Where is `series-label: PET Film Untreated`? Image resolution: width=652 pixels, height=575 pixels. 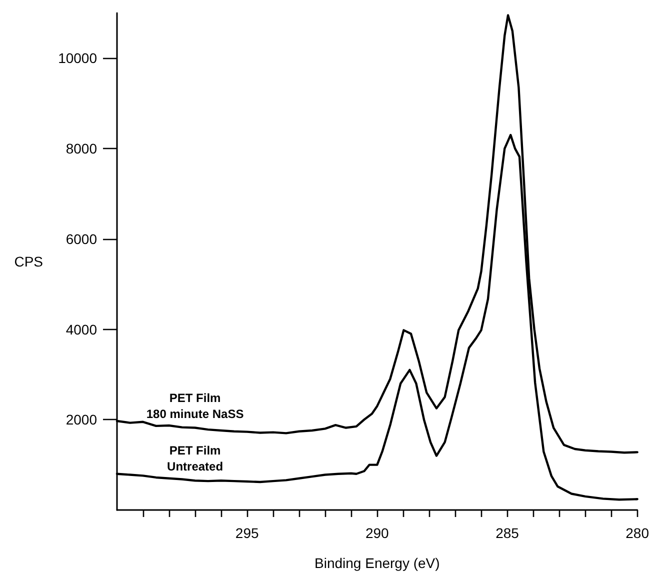 series-label: PET Film Untreated is located at coordinates (195, 459).